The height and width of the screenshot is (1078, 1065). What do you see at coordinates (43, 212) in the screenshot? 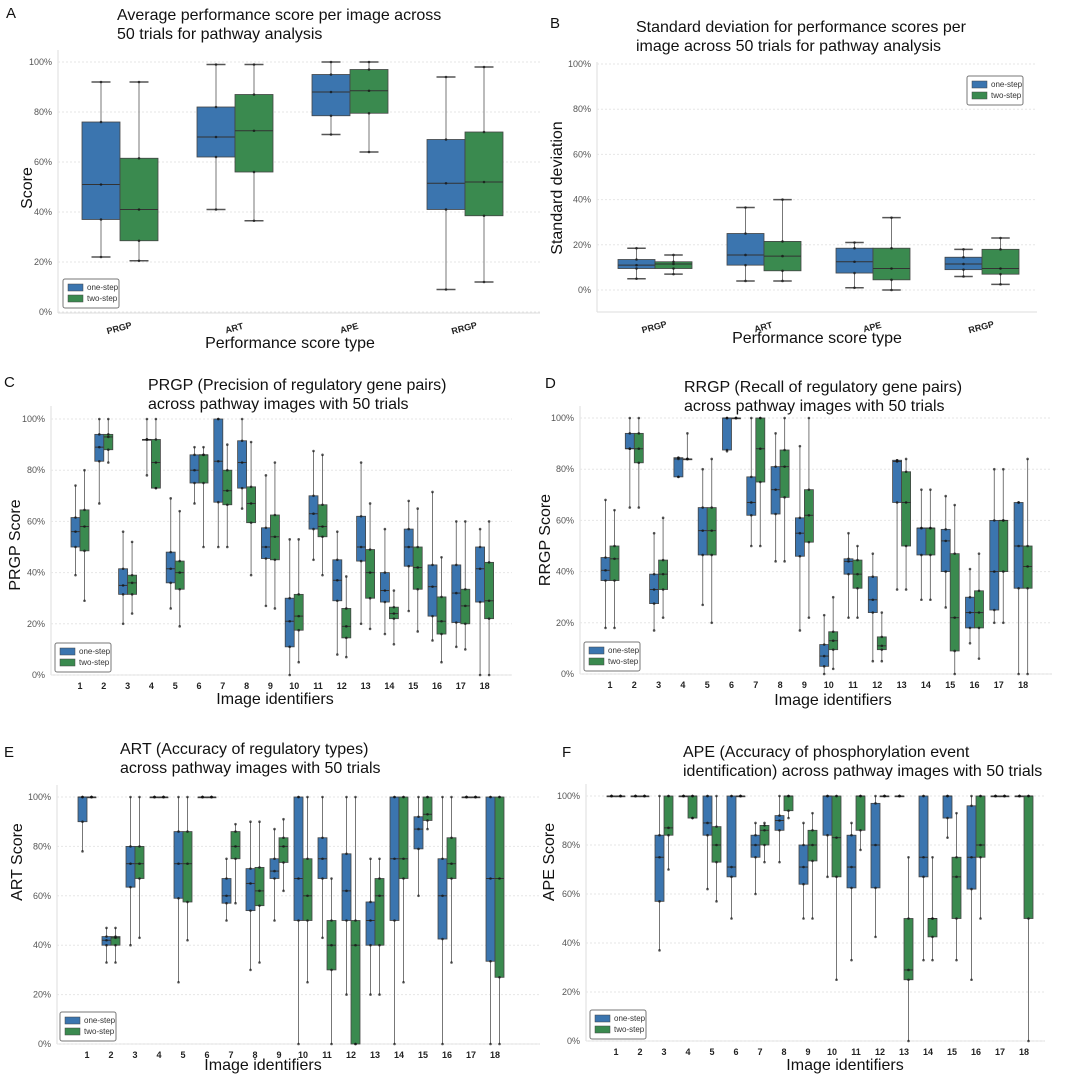
I see `y-tick-label: 40%` at bounding box center [43, 212].